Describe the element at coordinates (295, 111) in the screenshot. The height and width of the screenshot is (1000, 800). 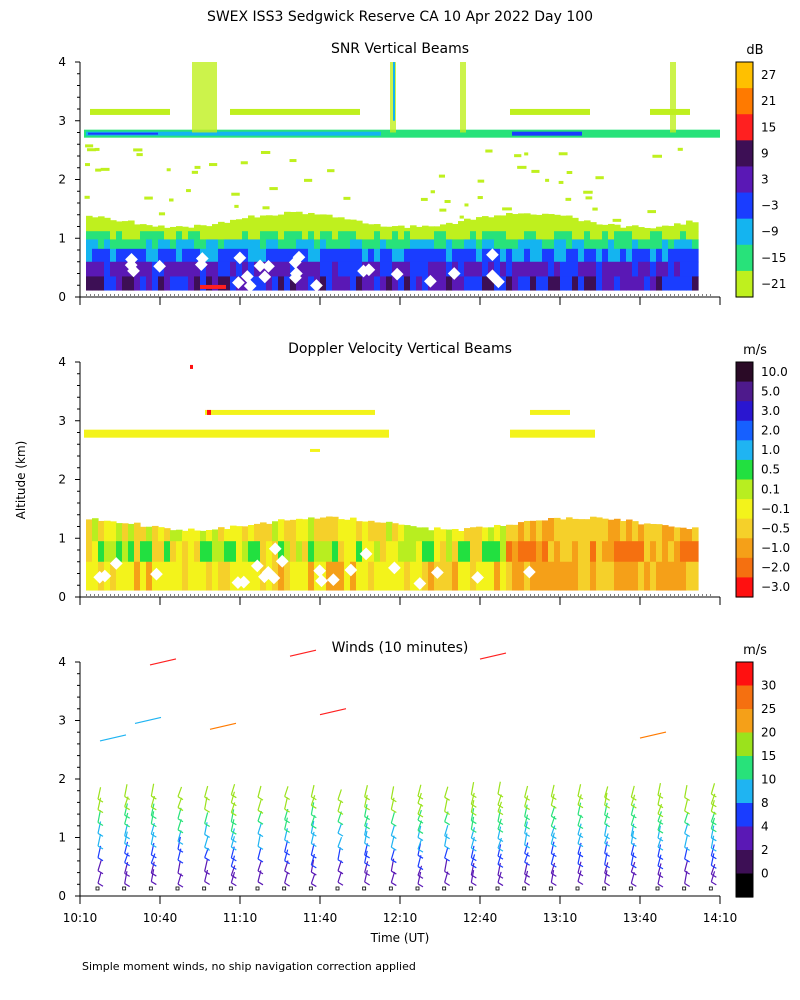
I see `snr-upper-layer` at that location.